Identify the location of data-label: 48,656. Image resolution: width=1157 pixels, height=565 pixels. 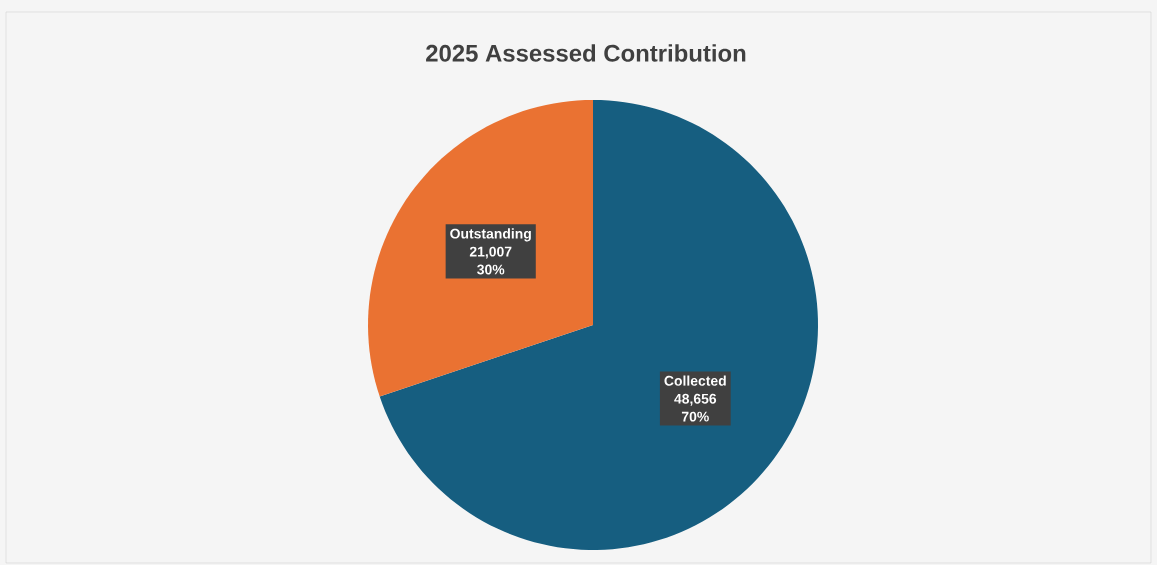
(695, 399).